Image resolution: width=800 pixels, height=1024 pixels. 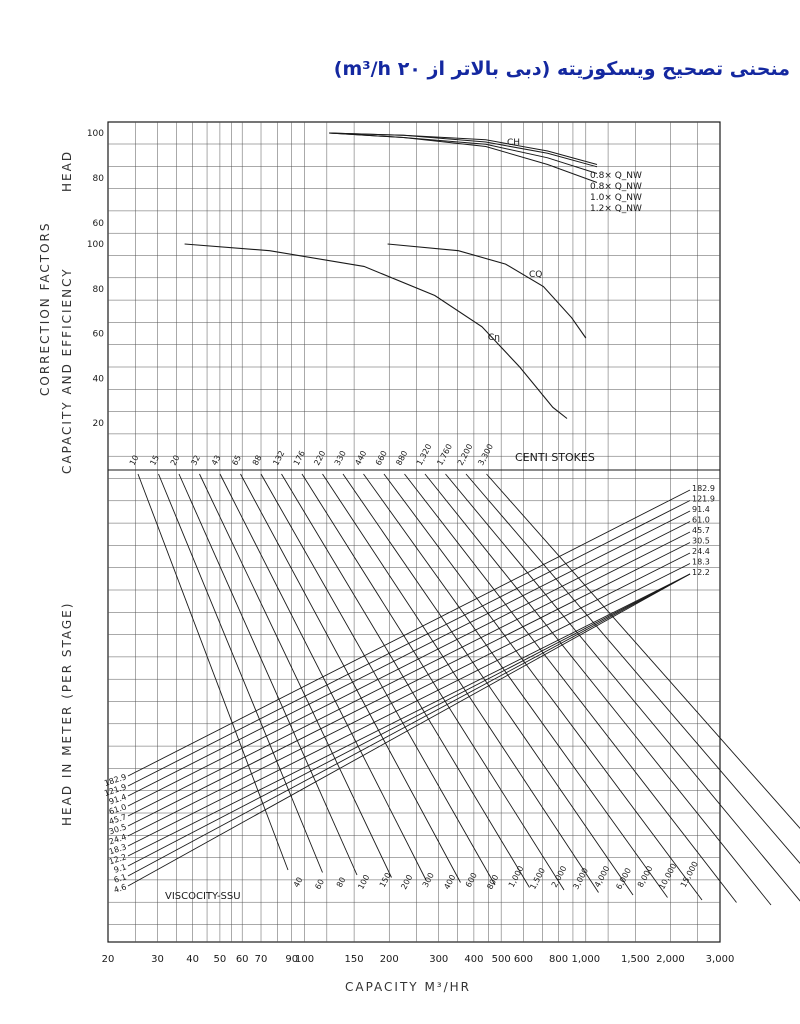 What do you see at coordinates (236, 460) in the screenshot?
I see `centistokes-tick-label: 65` at bounding box center [236, 460].